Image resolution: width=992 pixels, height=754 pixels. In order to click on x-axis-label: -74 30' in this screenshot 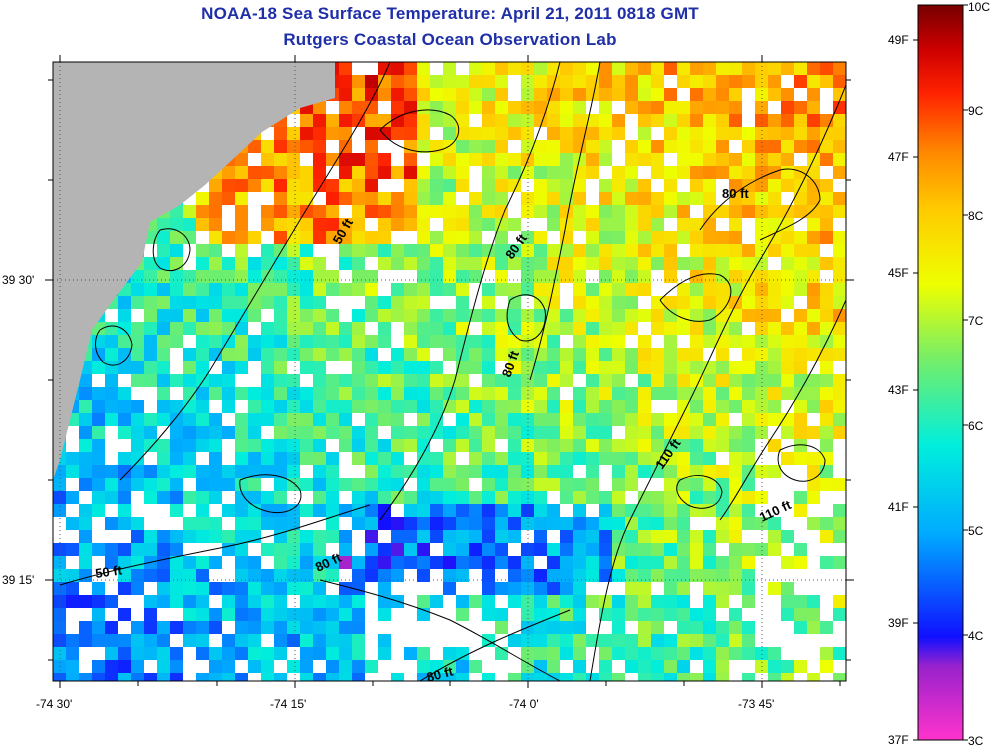, I will do `click(54, 704)`.